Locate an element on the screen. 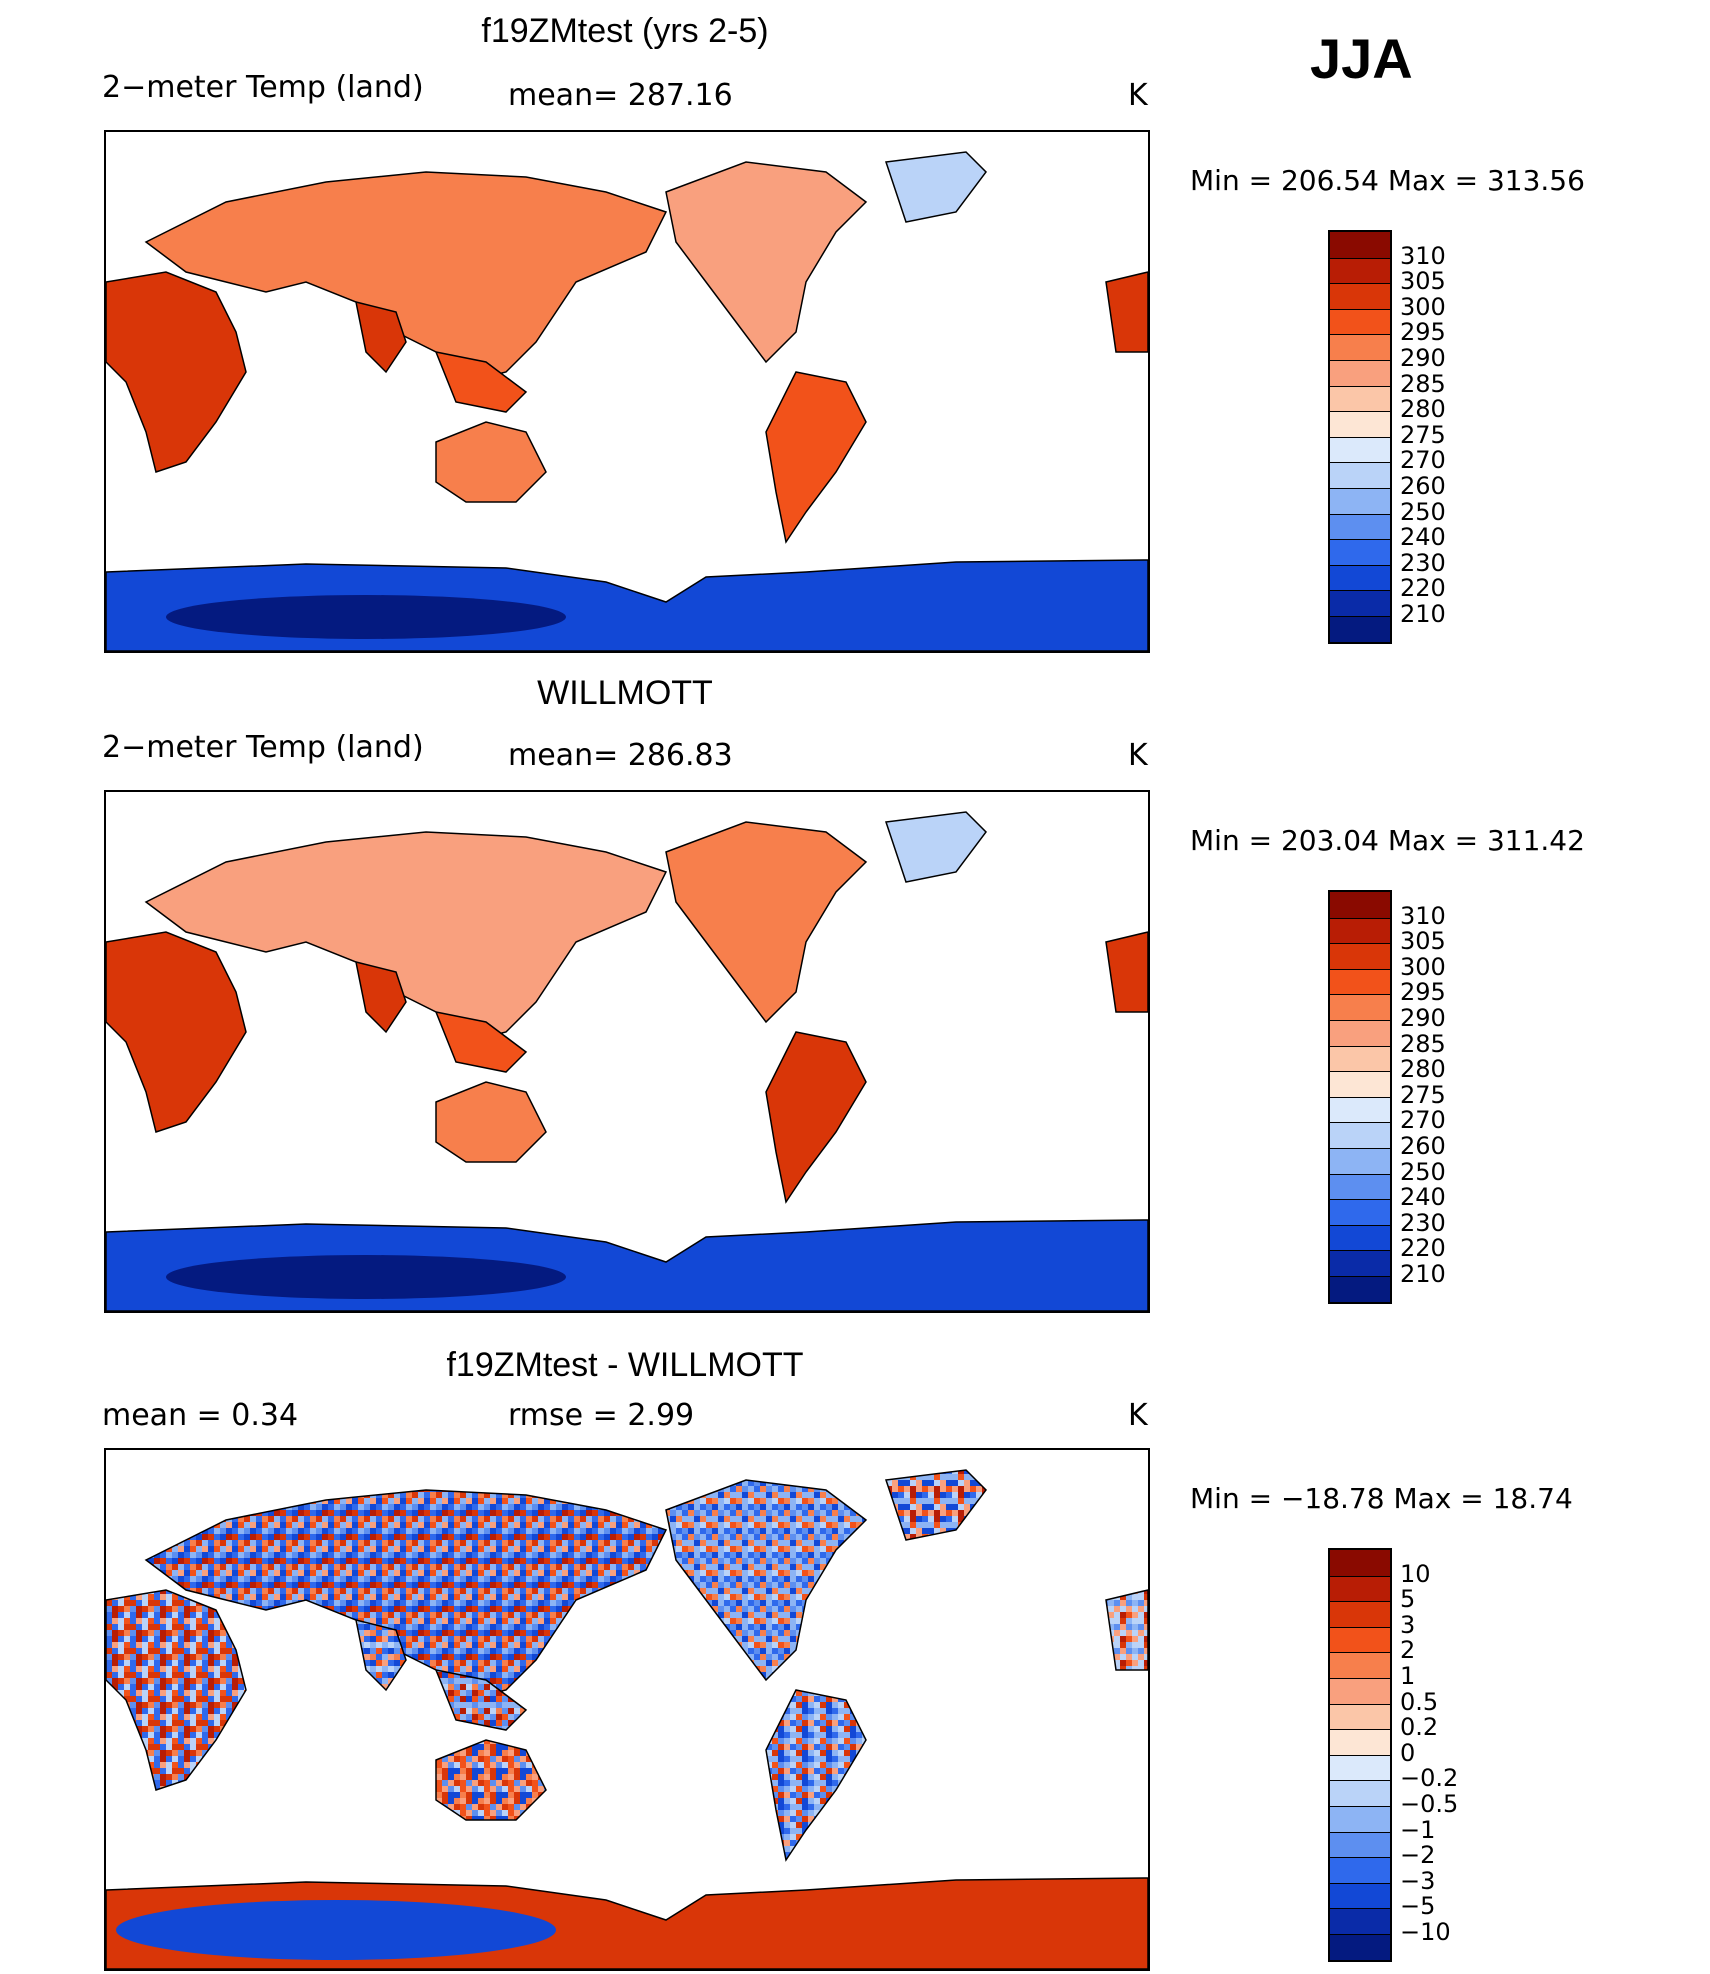  panel-2-minmax: Min = 203.04 Max = 311.42 is located at coordinates (1387, 840).